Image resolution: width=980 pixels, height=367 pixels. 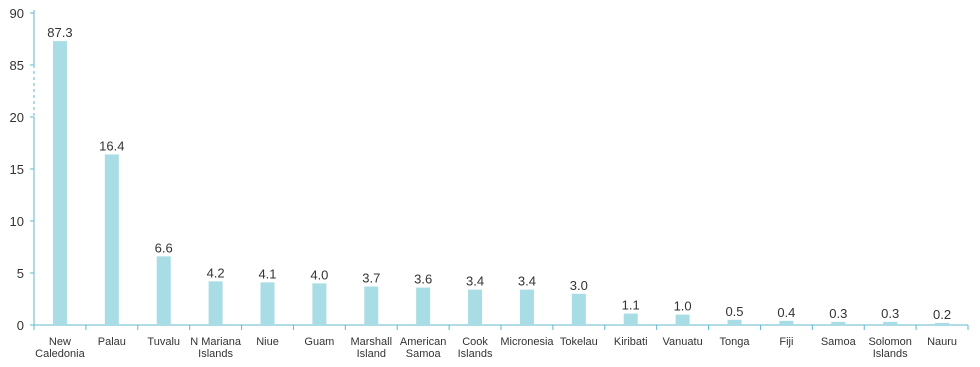 What do you see at coordinates (112, 342) in the screenshot?
I see `category-label: Palau` at bounding box center [112, 342].